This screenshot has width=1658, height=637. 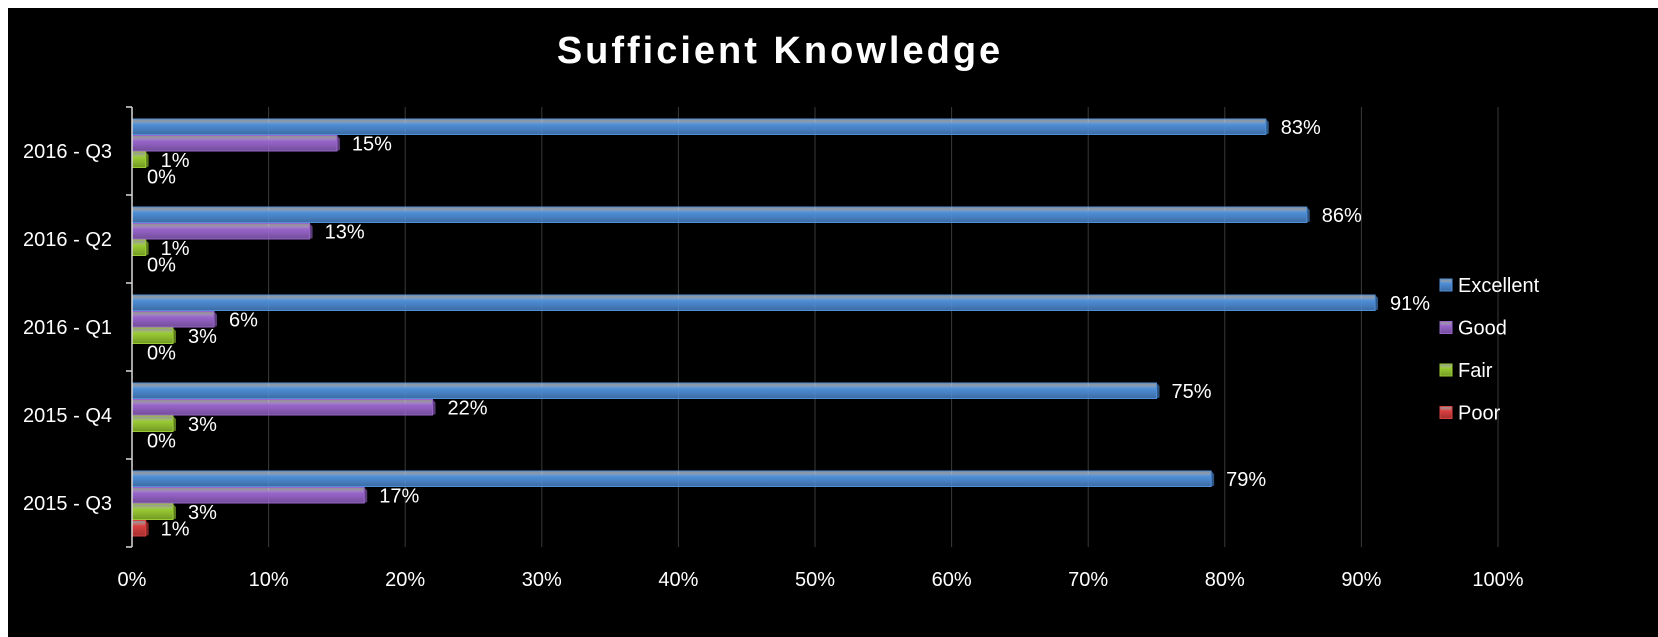 What do you see at coordinates (221, 231) in the screenshot?
I see `bar-good-2016-q2` at bounding box center [221, 231].